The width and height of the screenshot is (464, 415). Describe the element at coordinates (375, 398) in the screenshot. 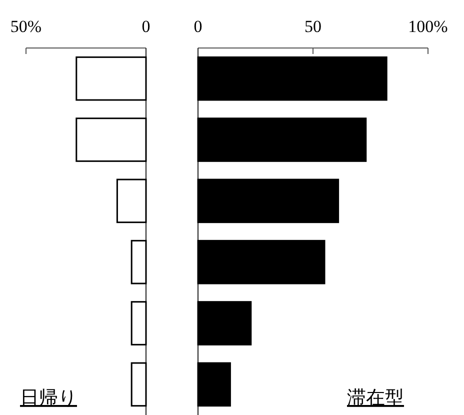

I see `annotation: 滞在型` at that location.